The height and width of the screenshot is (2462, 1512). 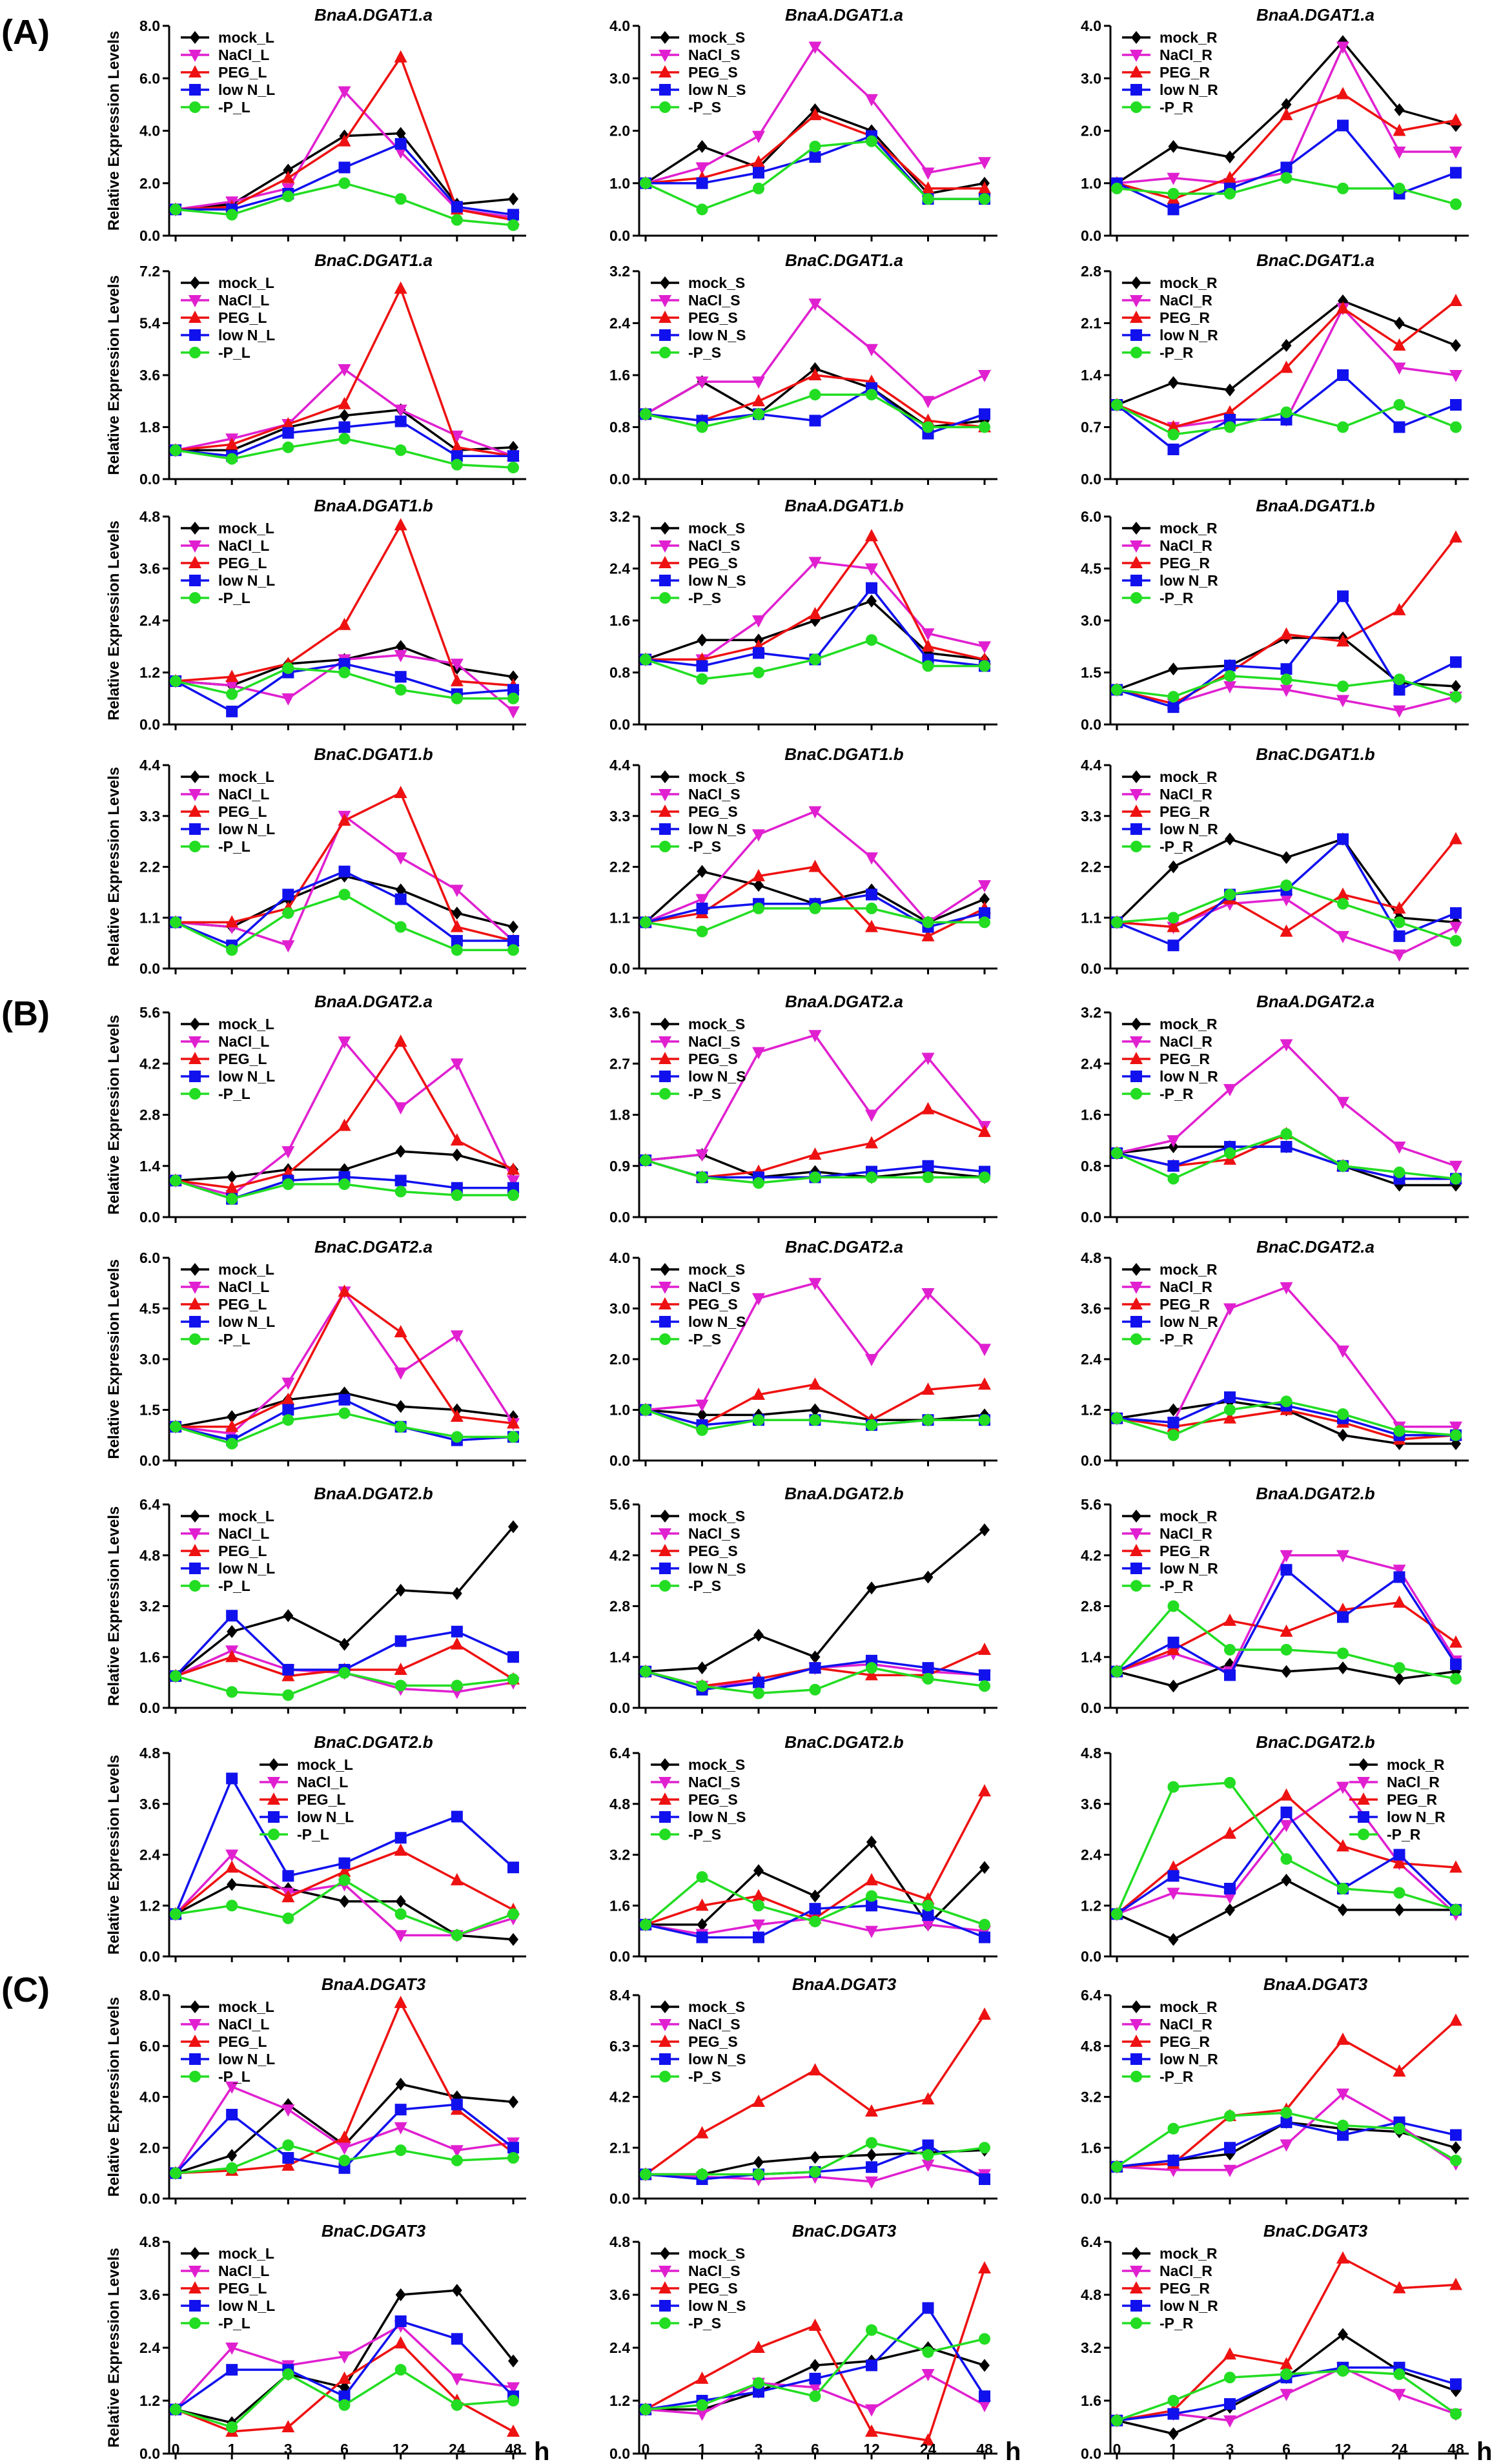 What do you see at coordinates (373, 1742) in the screenshot?
I see `panel-title: BnaC.DGAT2.b` at bounding box center [373, 1742].